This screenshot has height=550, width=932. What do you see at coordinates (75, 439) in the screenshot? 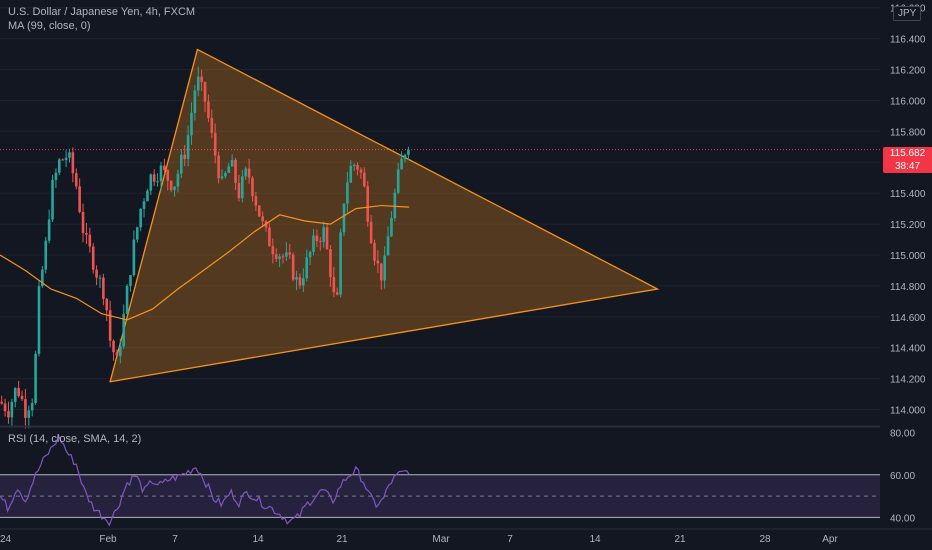
I see `rsi-legend: RSI (14, close, SMA, 14, 2)` at bounding box center [75, 439].